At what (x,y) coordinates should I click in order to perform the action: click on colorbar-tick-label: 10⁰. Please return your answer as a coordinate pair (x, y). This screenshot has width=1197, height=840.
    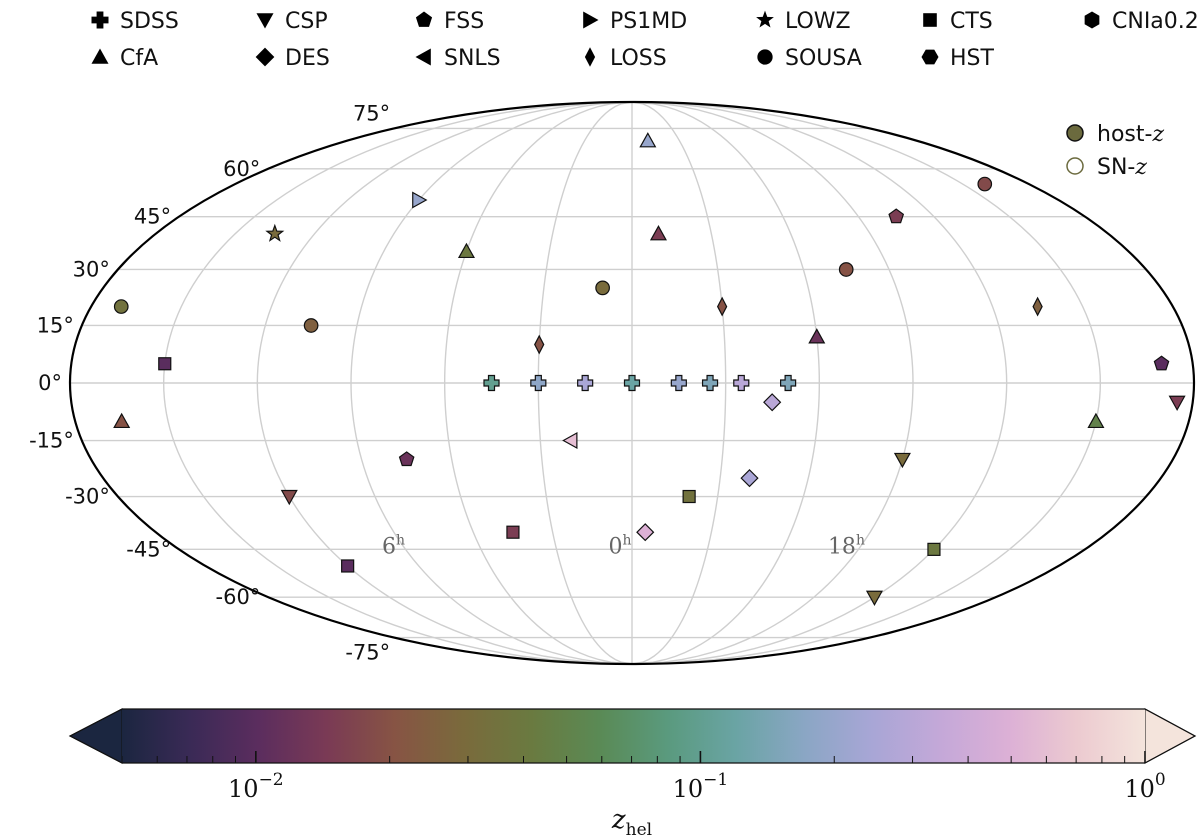
    Looking at the image, I should click on (1144, 786).